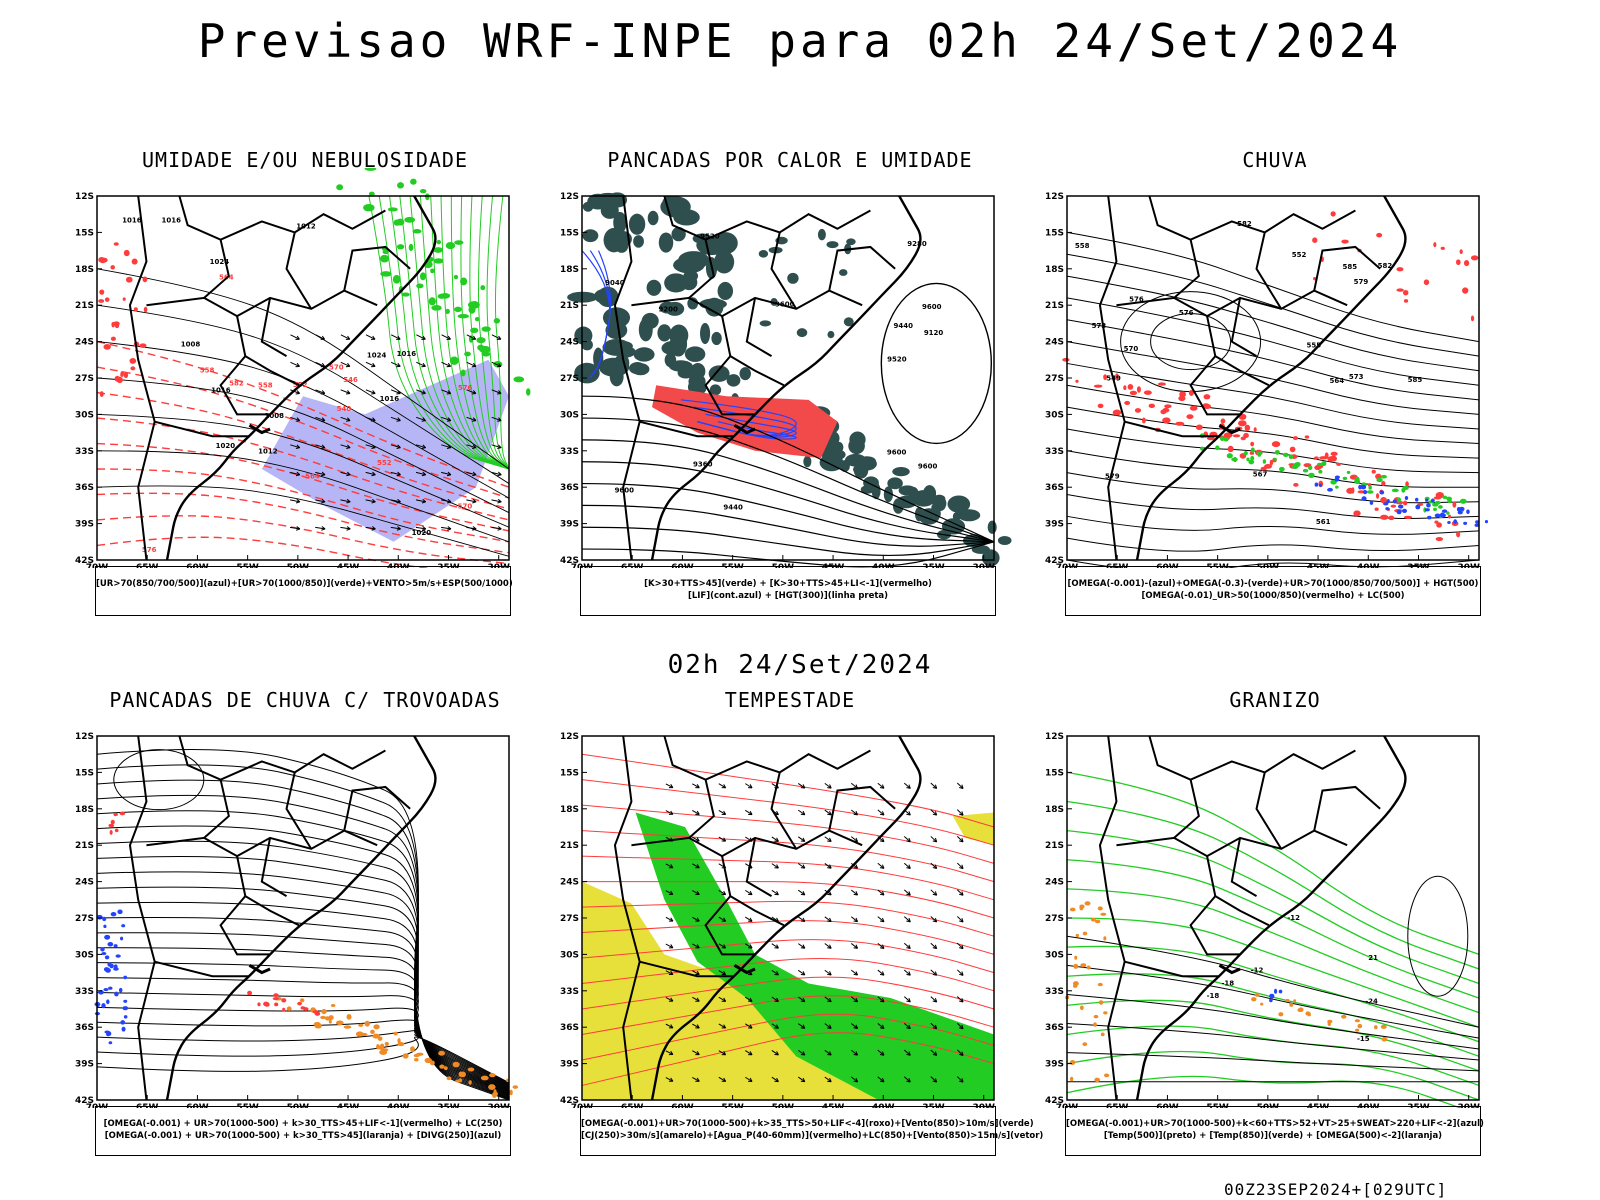 The image size is (1600, 1200). I want to click on lon-tick-label: 35W, so click(1418, 1105).